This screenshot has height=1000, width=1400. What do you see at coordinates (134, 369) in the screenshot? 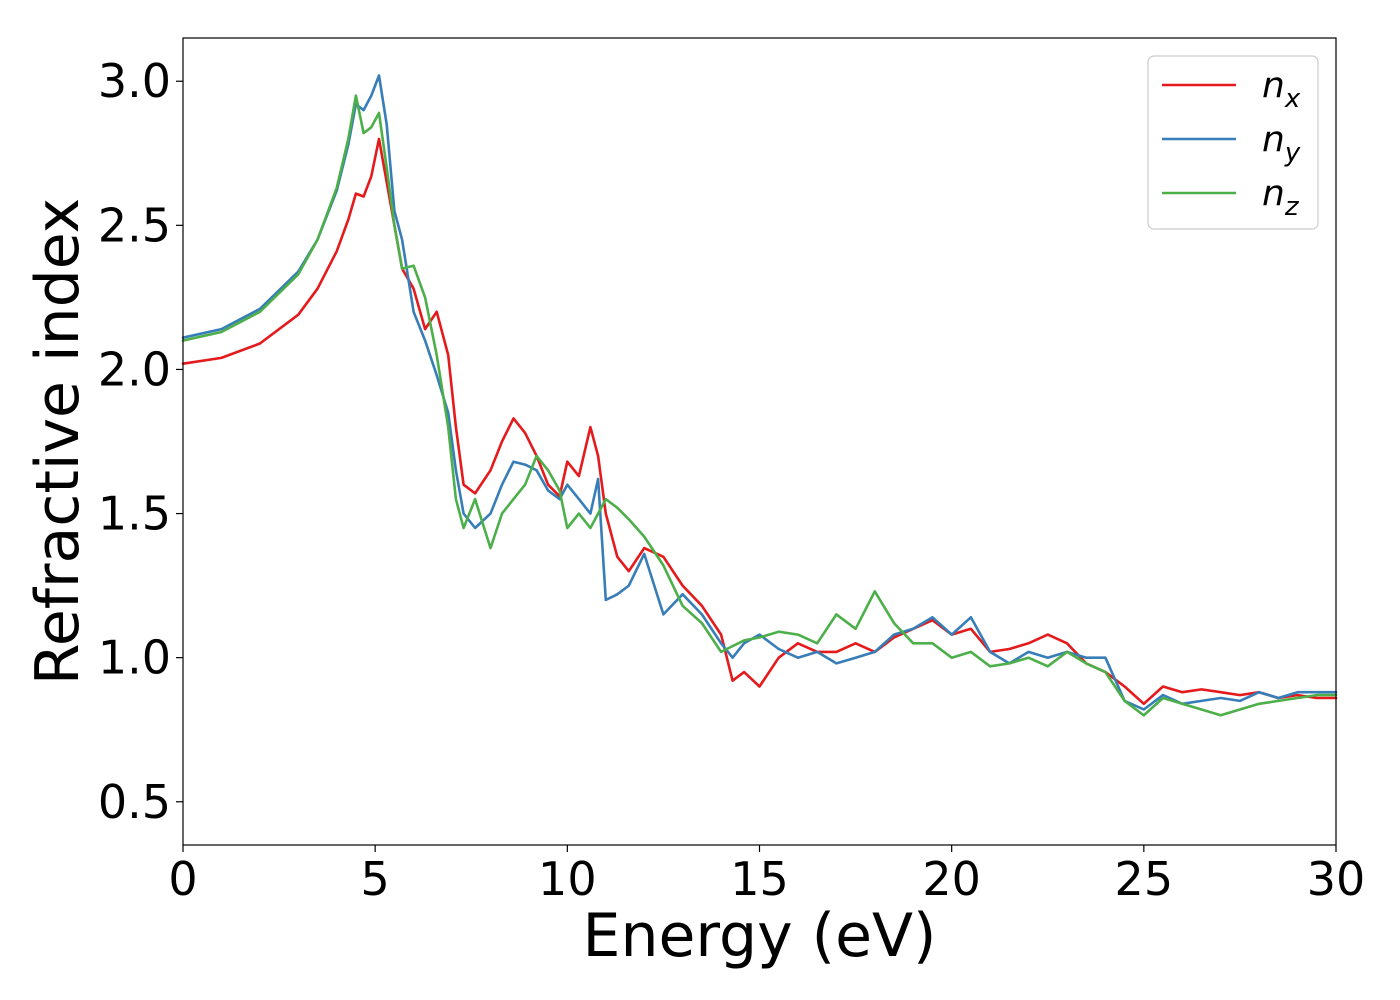
I see `y-tick-label: 2.0` at bounding box center [134, 369].